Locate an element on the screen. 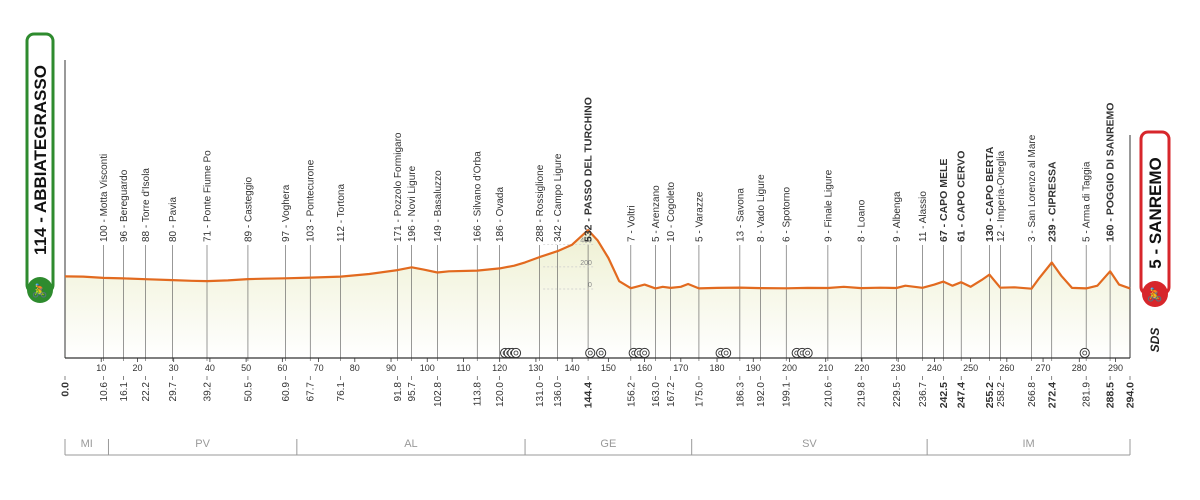 The image size is (1200, 500). km-label: 281.9 is located at coordinates (1087, 394).